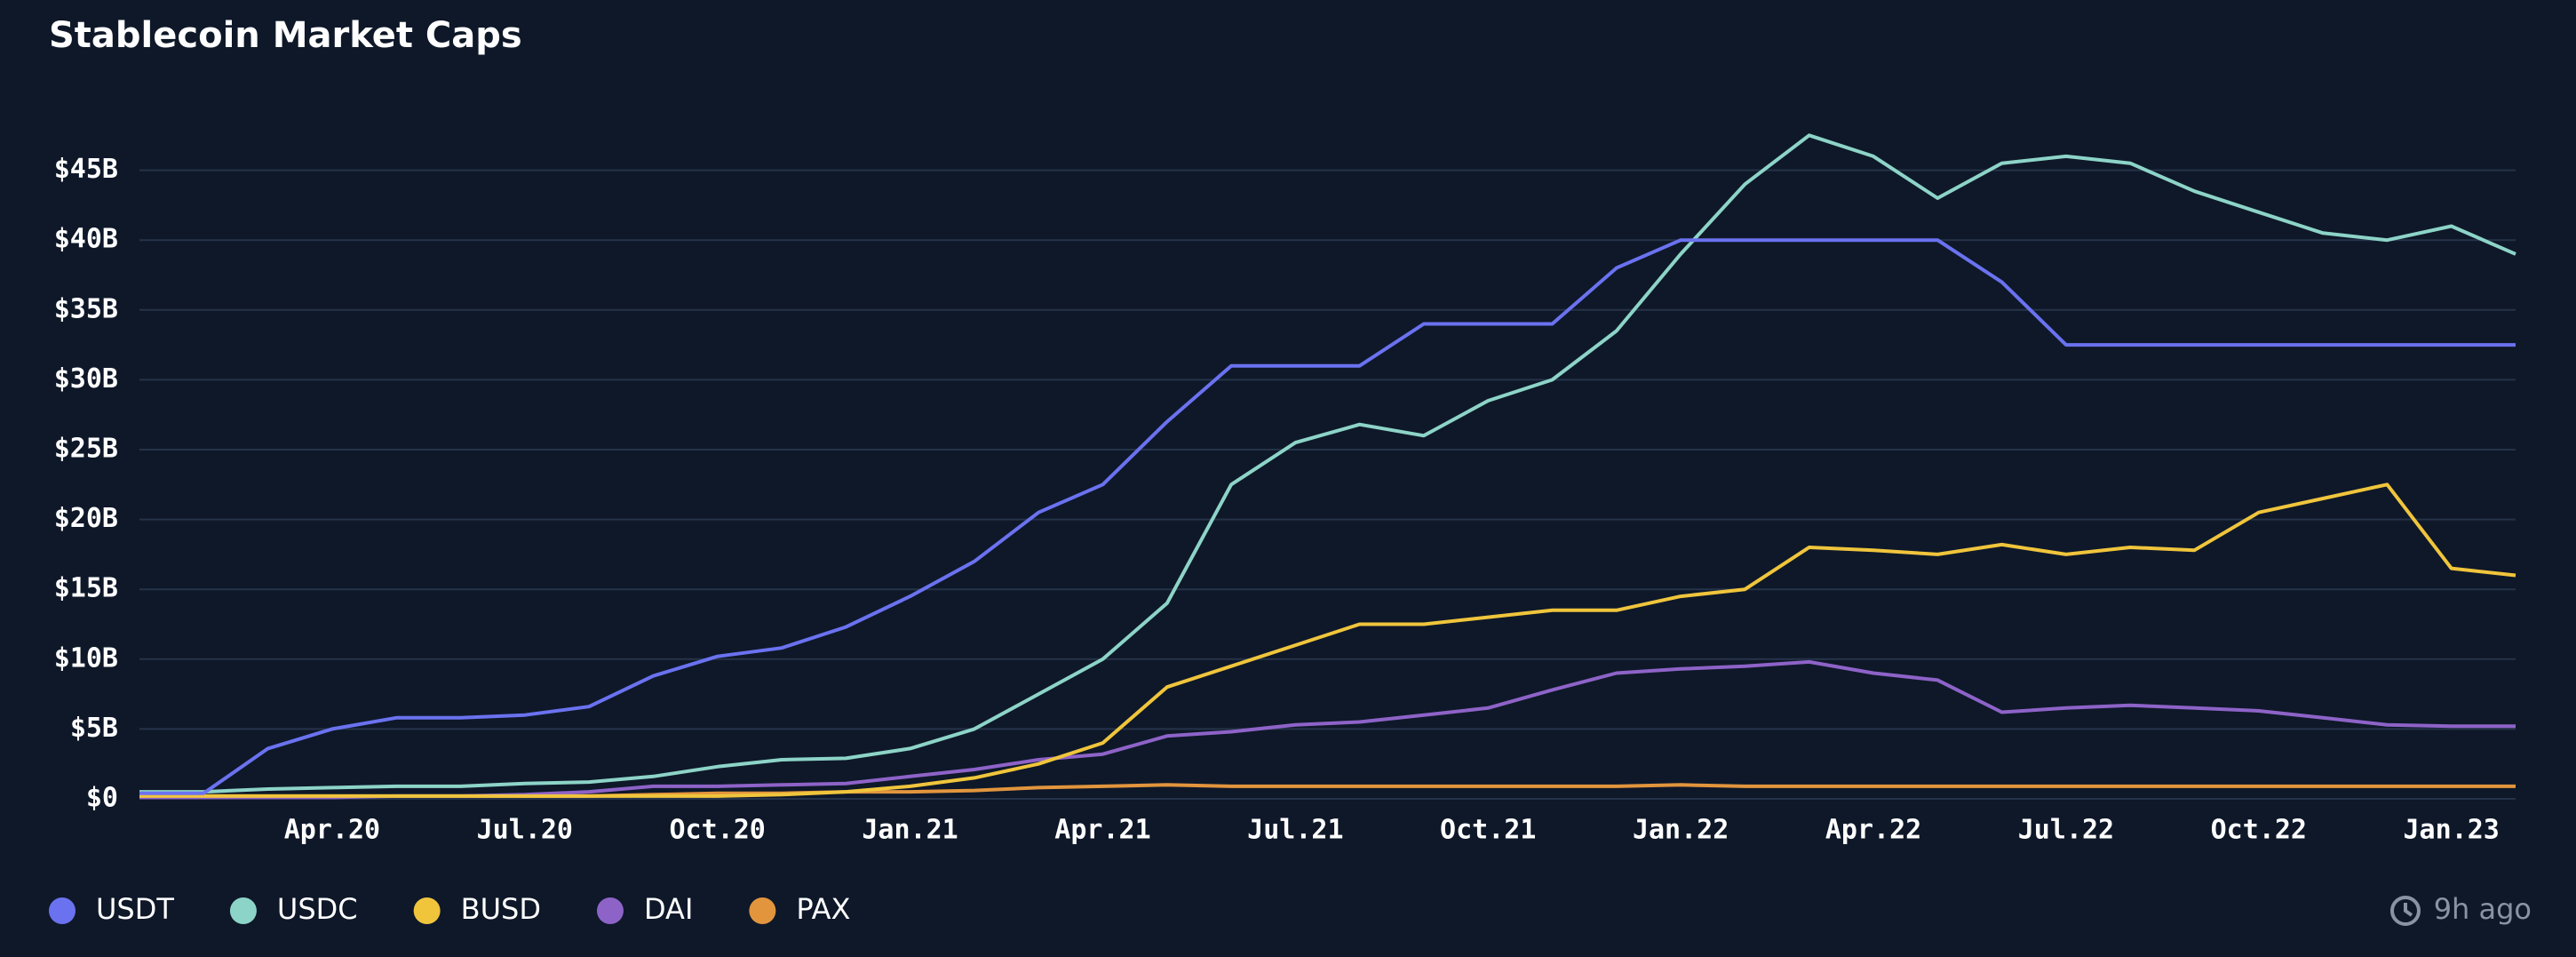 This screenshot has width=2576, height=957. What do you see at coordinates (102, 798) in the screenshot?
I see `y-tick-label: $0` at bounding box center [102, 798].